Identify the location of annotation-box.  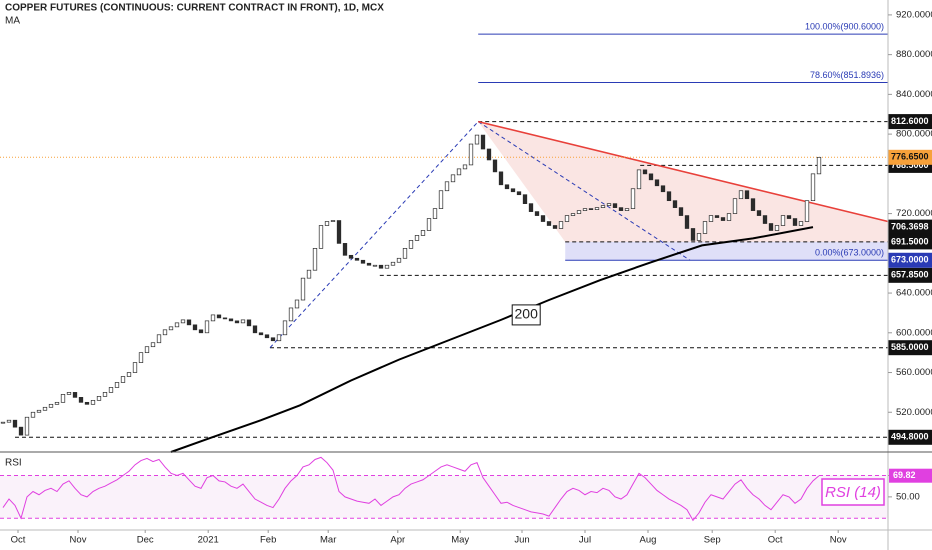
(526, 315).